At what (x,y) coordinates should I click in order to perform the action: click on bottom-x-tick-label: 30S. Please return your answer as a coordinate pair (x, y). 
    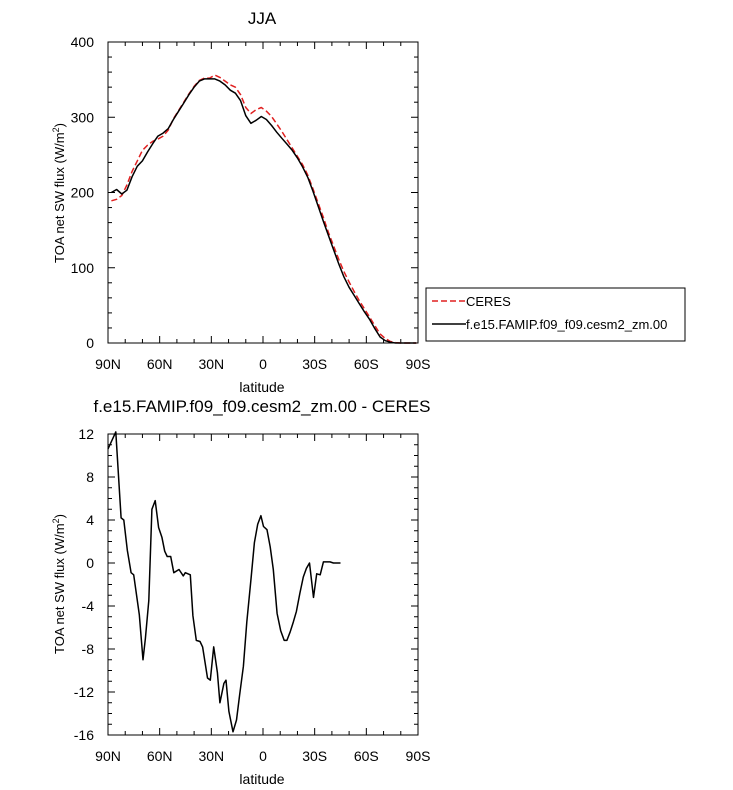
    Looking at the image, I should click on (314, 756).